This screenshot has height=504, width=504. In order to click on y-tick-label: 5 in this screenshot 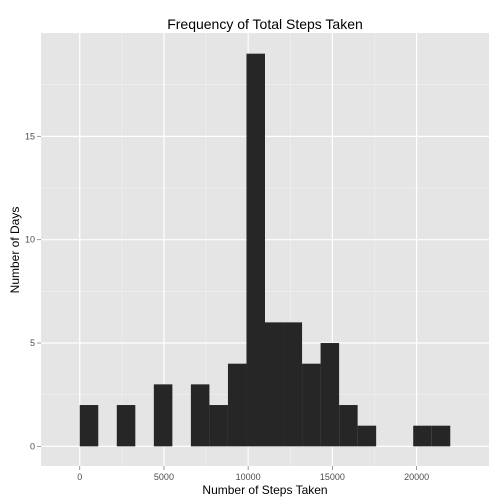, I will do `click(32, 343)`.